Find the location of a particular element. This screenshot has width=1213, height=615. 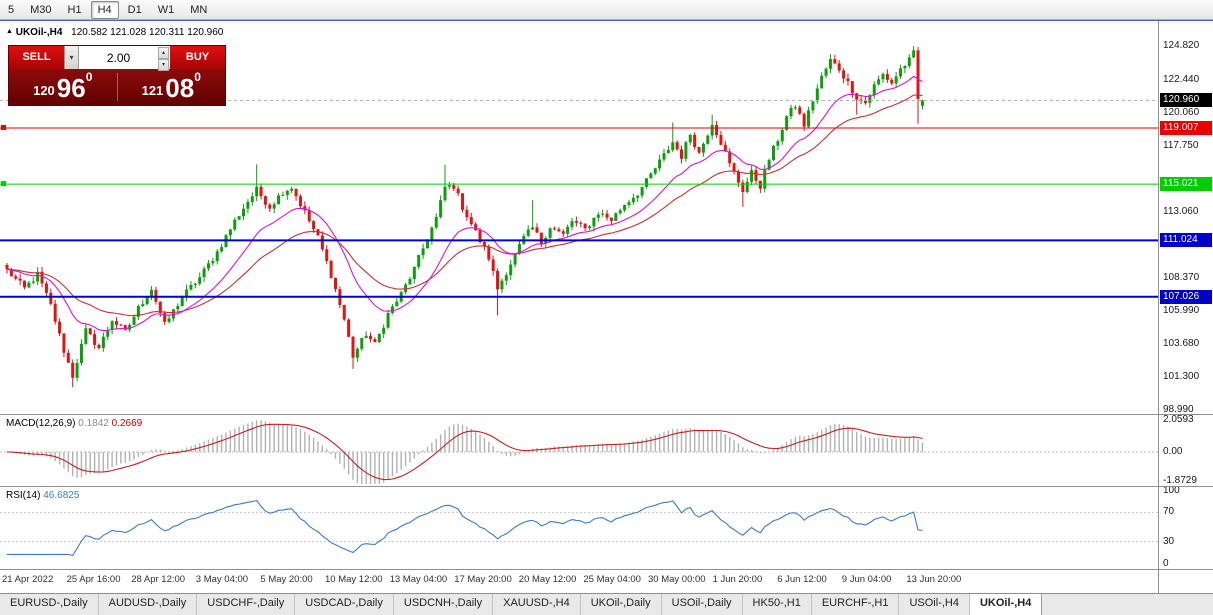

time-axis-label: 30 May 00:00 is located at coordinates (677, 579).